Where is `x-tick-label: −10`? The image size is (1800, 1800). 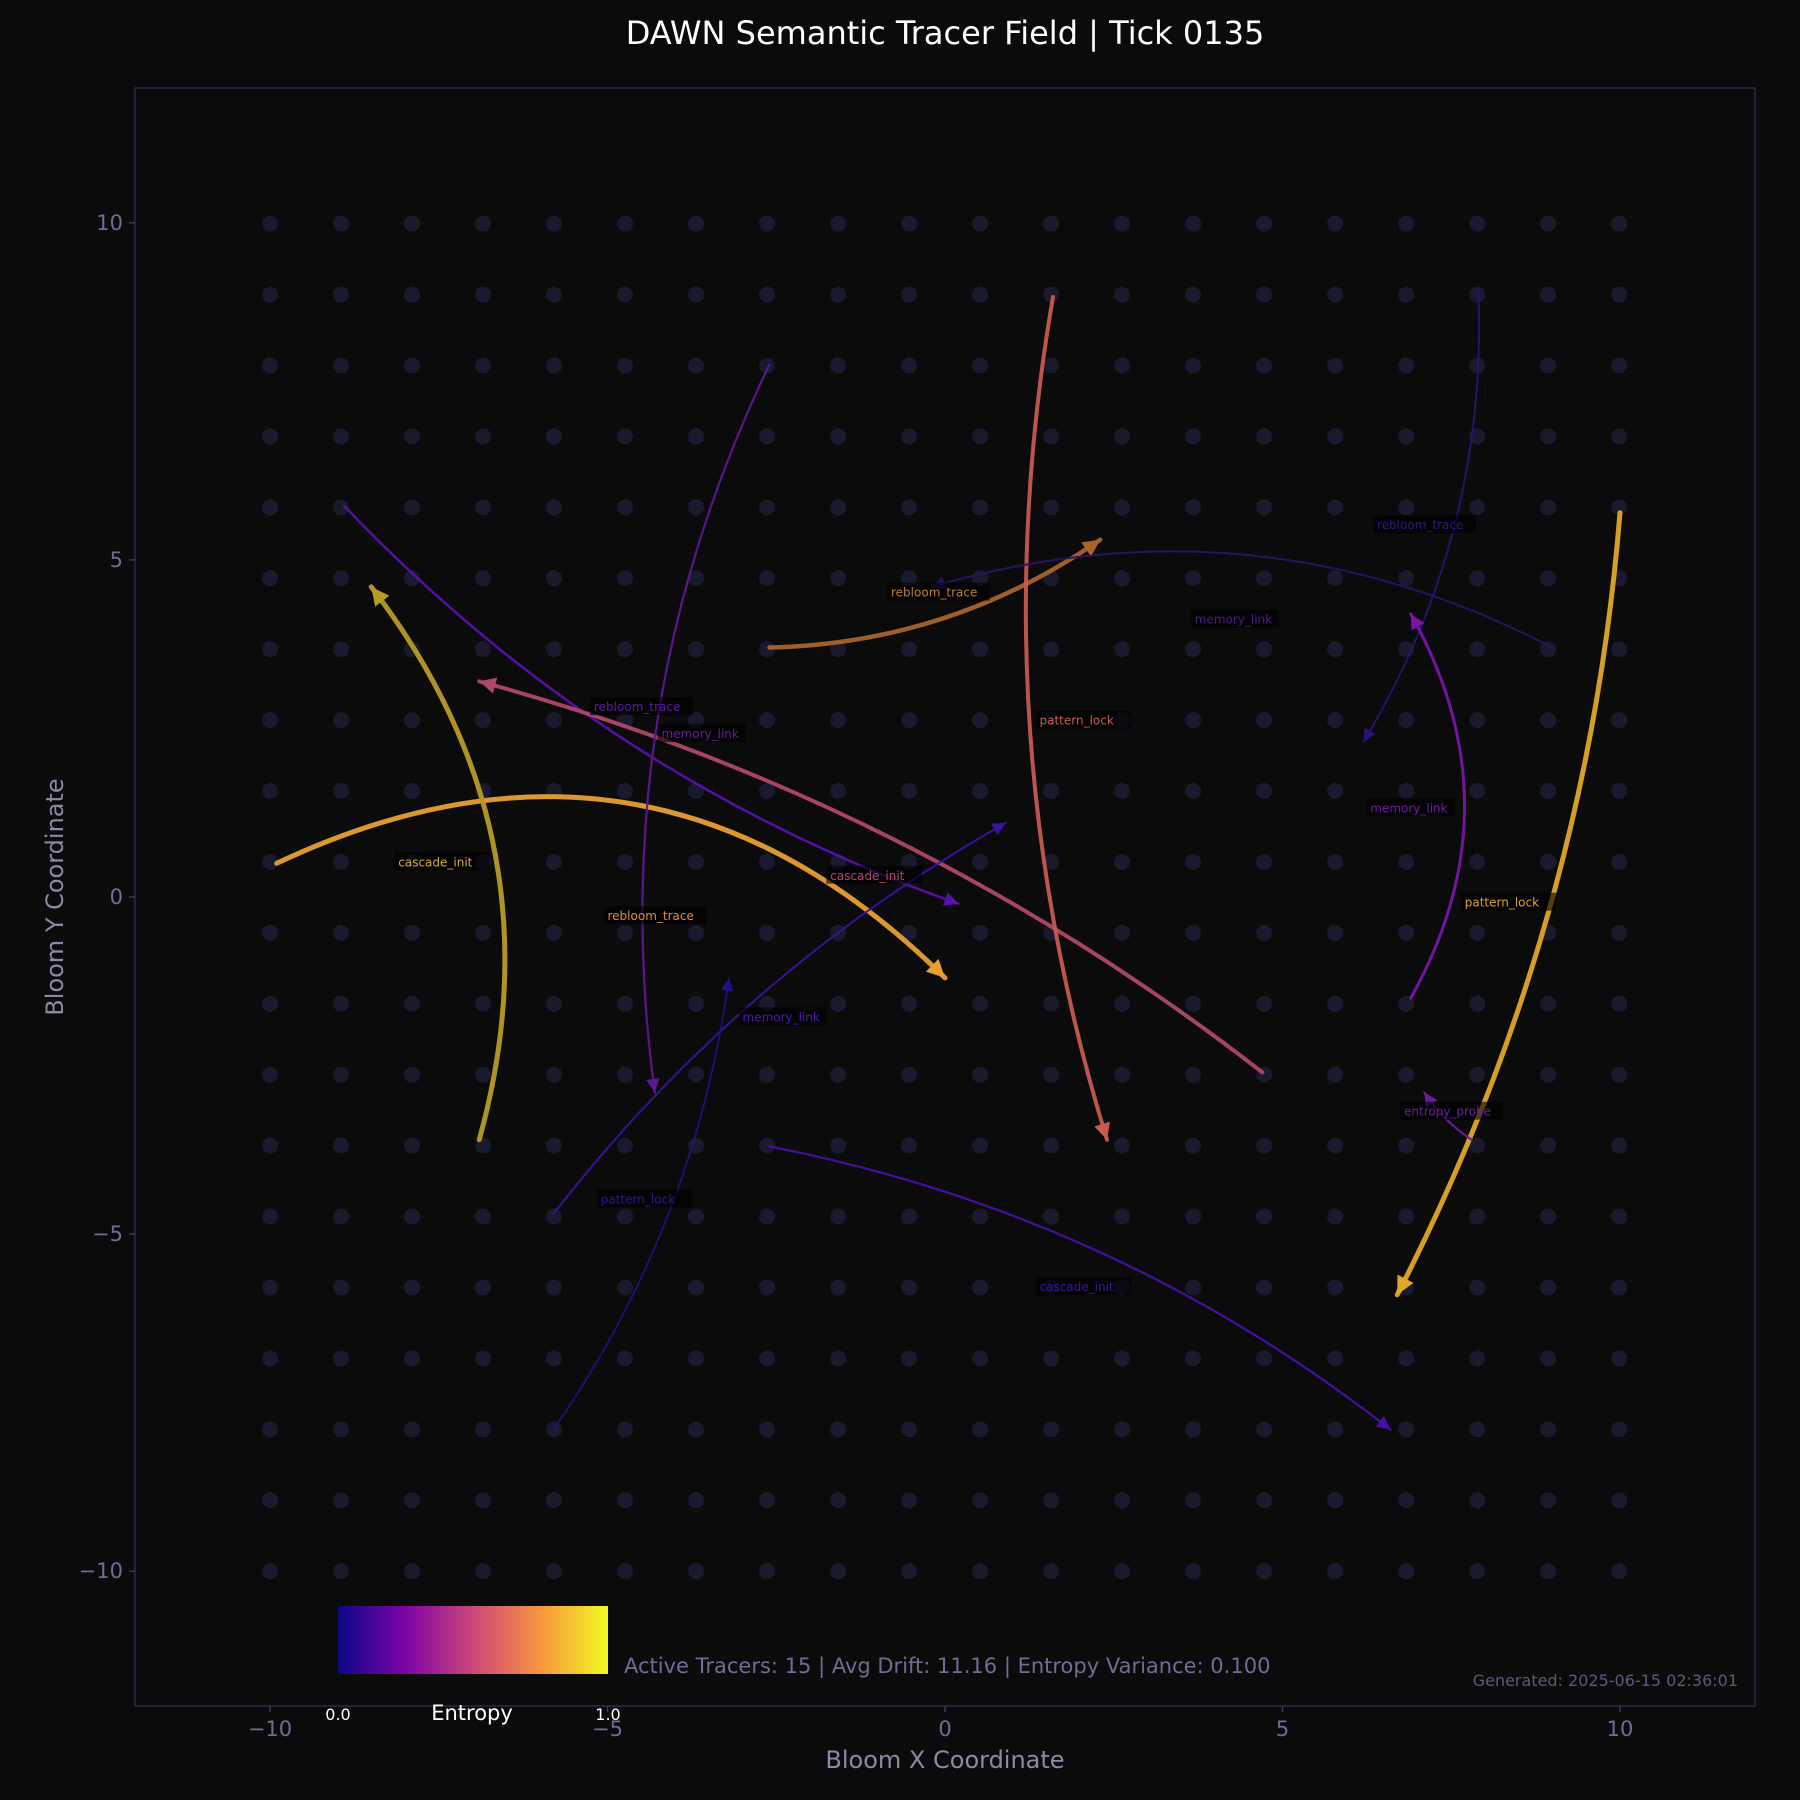 x-tick-label: −10 is located at coordinates (270, 1729).